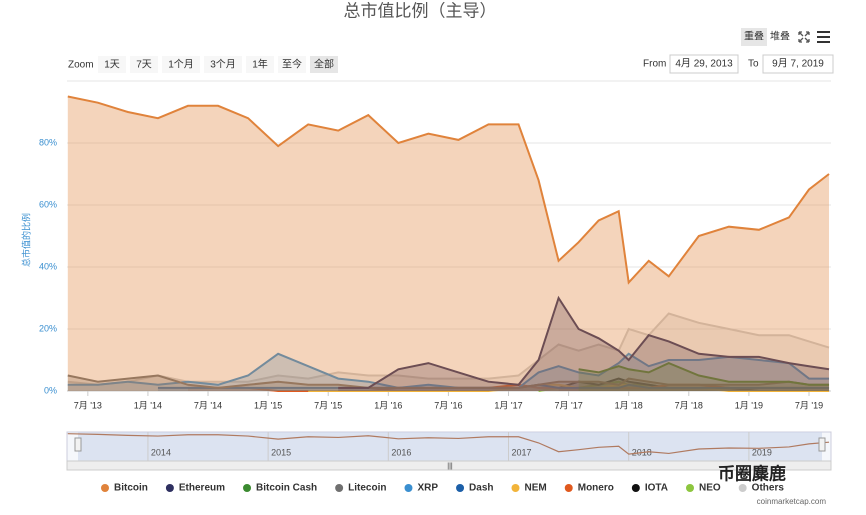 This screenshot has width=866, height=515. Describe the element at coordinates (792, 501) in the screenshot. I see `source: coinmarketcap.com` at that location.